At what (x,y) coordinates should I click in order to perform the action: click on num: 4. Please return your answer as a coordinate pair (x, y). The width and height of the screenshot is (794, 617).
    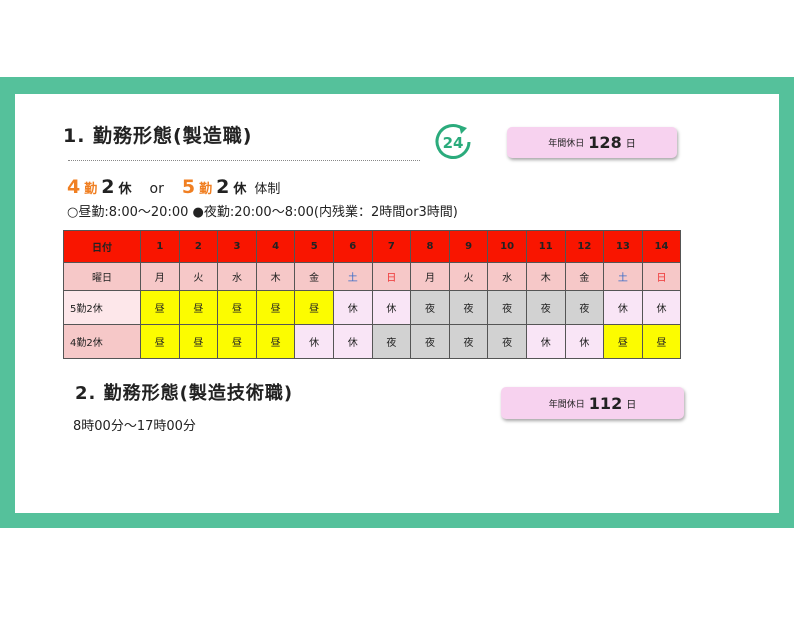
    Looking at the image, I should click on (74, 187).